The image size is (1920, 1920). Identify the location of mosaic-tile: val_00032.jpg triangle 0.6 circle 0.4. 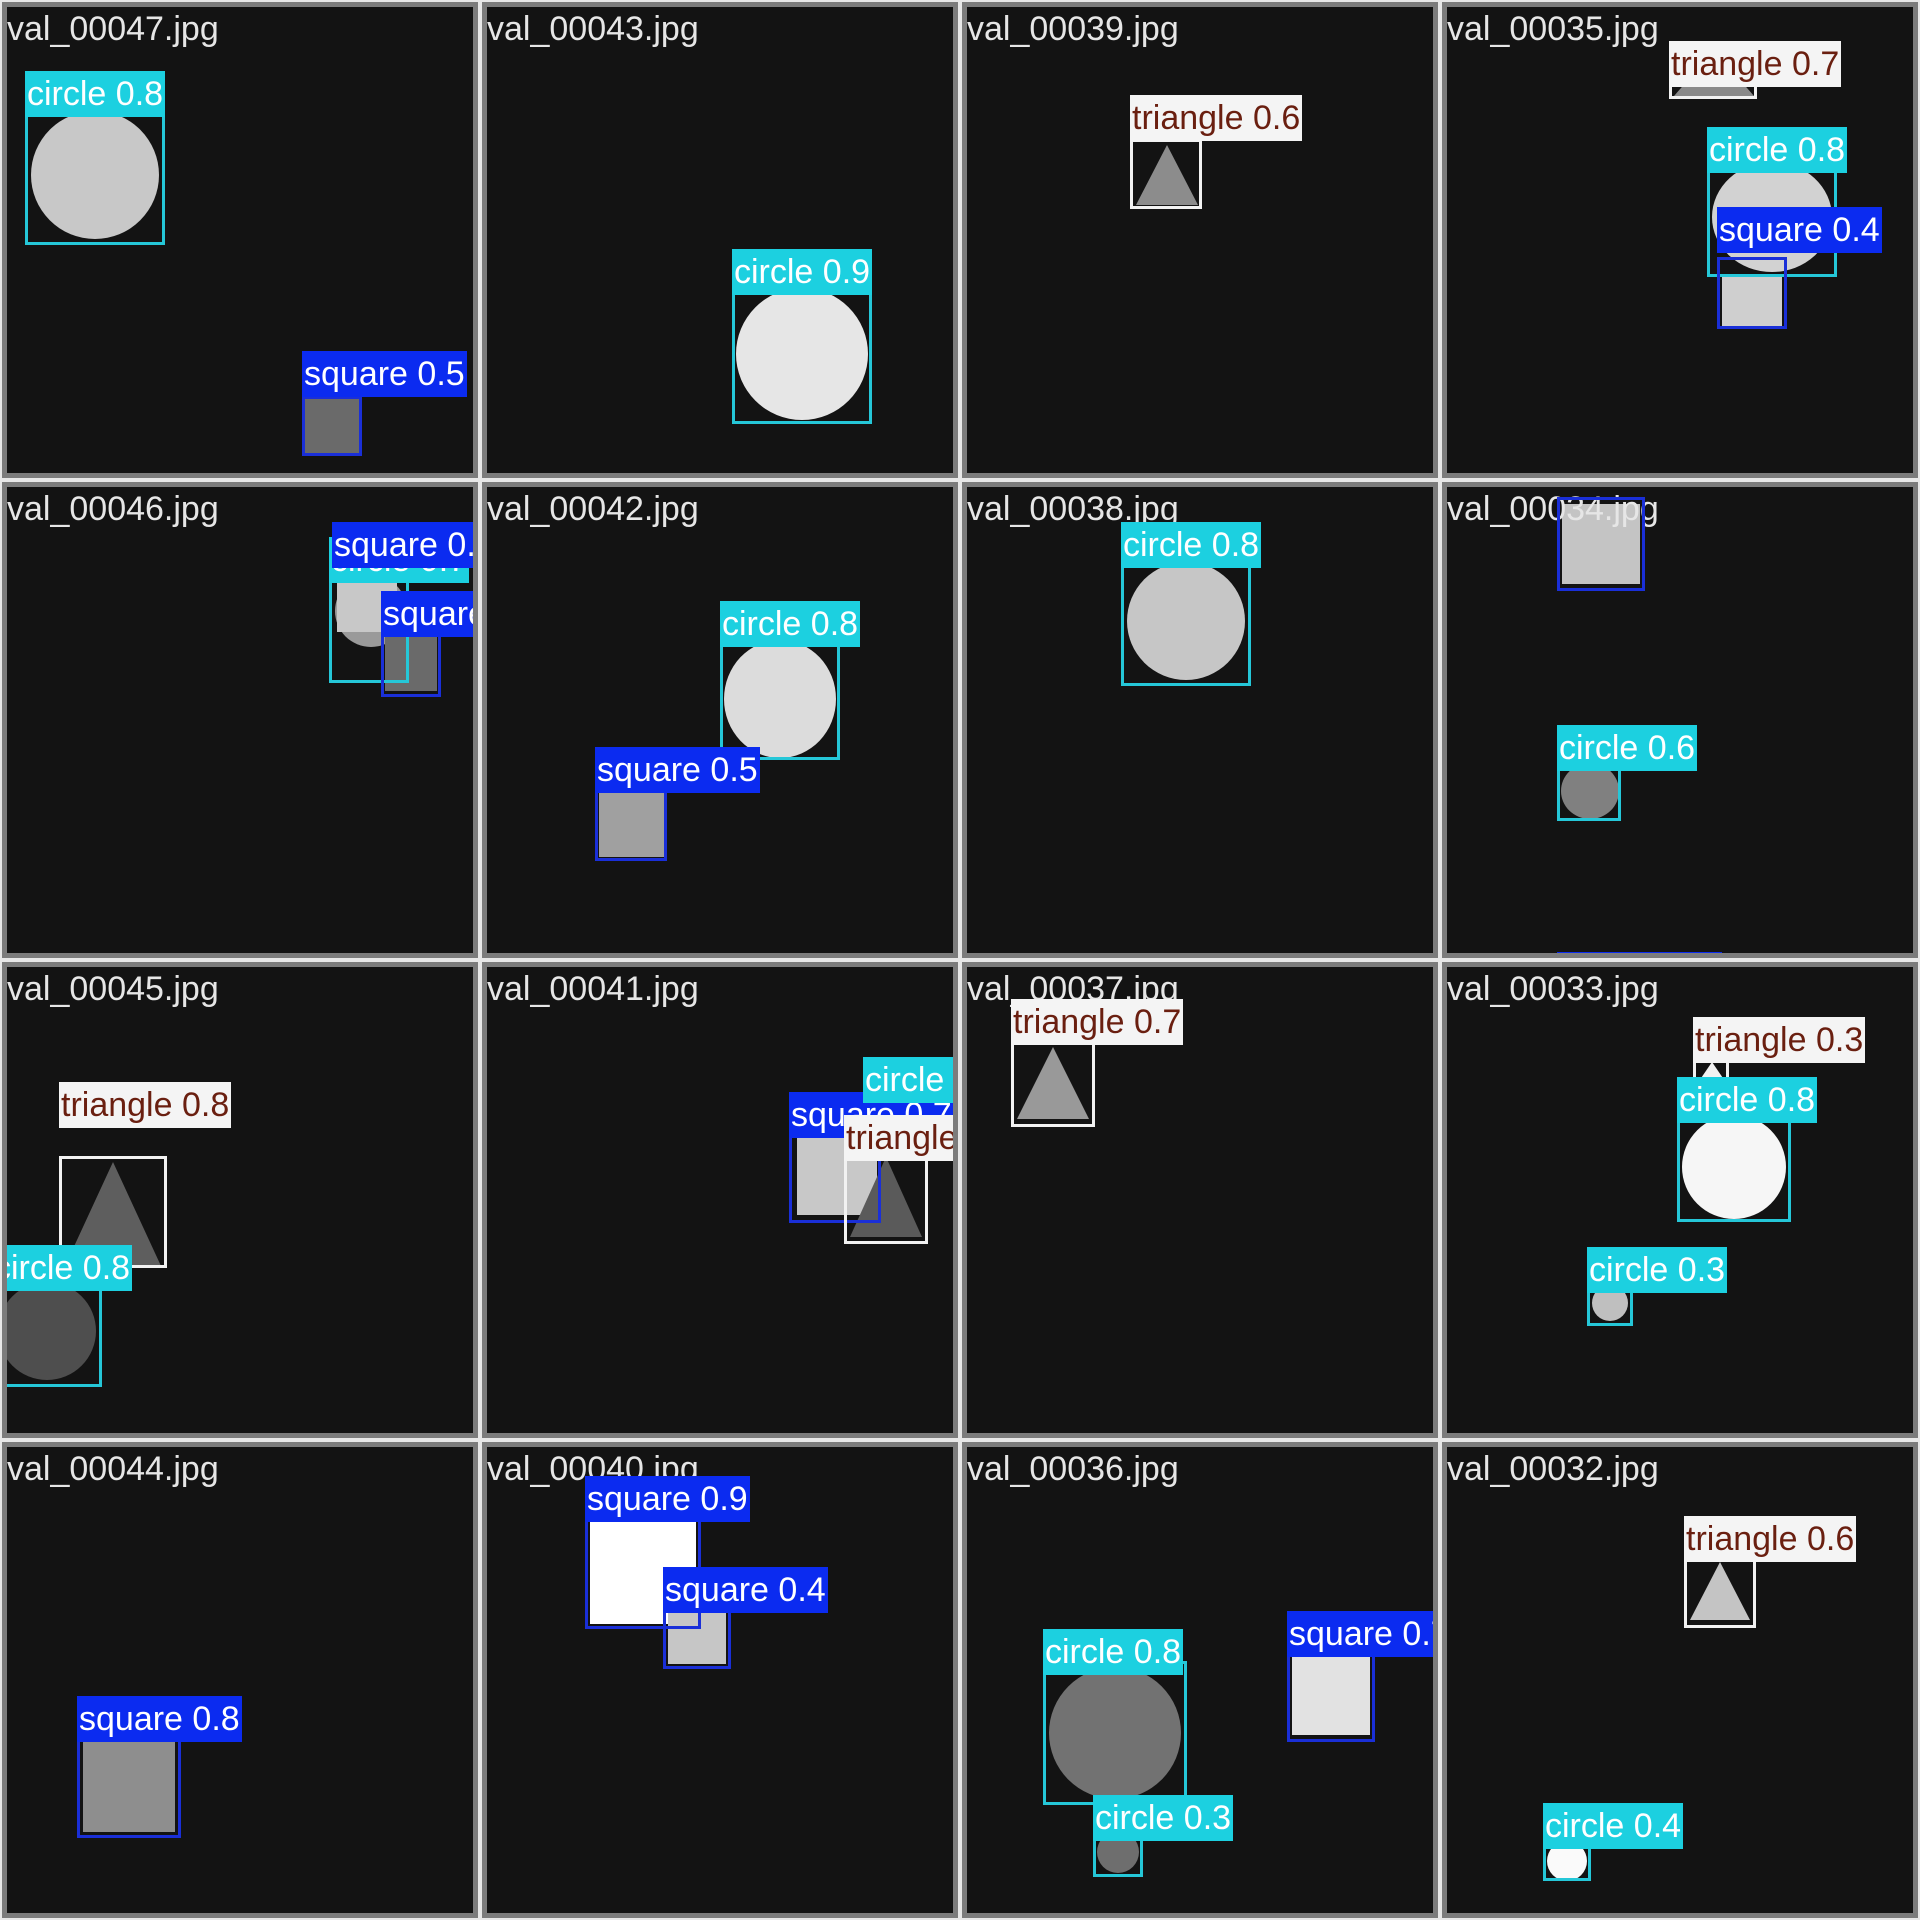
(1680, 1680).